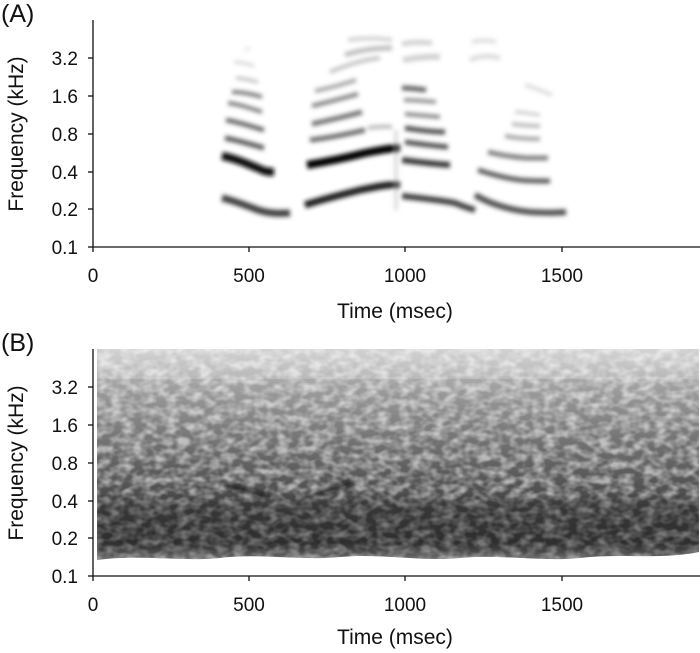 The height and width of the screenshot is (653, 700). What do you see at coordinates (65, 483) in the screenshot?
I see `y-tick-labels-b: 3.2 1.6 0.8 0.4 0.2 0.1` at bounding box center [65, 483].